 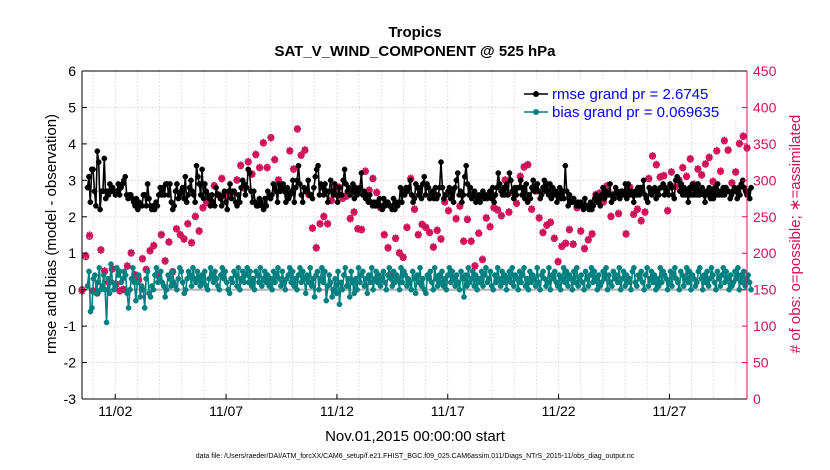 I want to click on y-axis-right-label: # of obs: o=possible; ∗=assimilated, so click(x=795, y=234).